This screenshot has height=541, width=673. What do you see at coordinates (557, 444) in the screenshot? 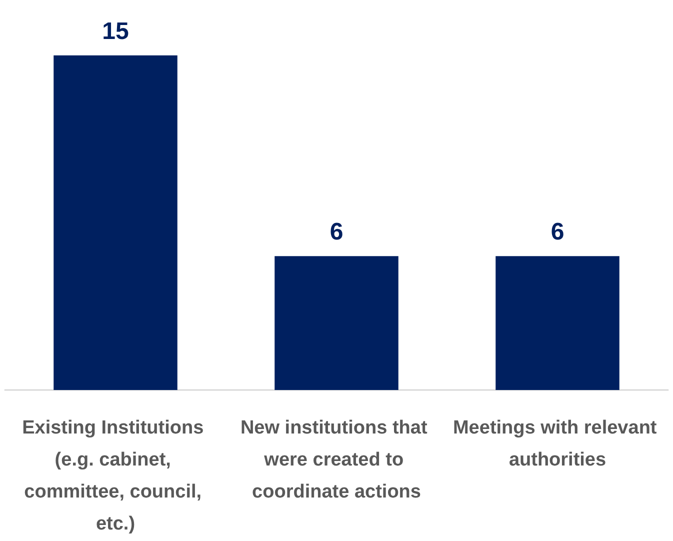
I see `x-tick-label: Meetings with relevant authorities` at bounding box center [557, 444].